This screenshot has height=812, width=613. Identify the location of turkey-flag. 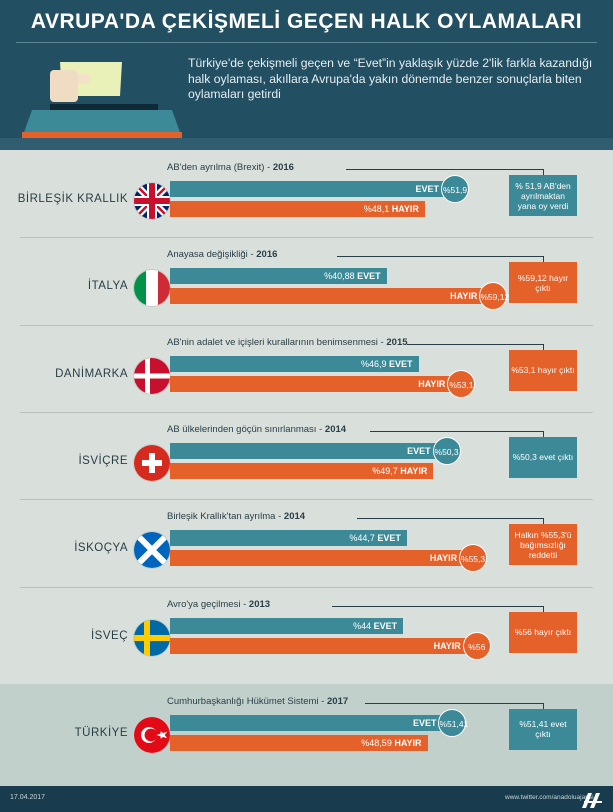
(152, 734).